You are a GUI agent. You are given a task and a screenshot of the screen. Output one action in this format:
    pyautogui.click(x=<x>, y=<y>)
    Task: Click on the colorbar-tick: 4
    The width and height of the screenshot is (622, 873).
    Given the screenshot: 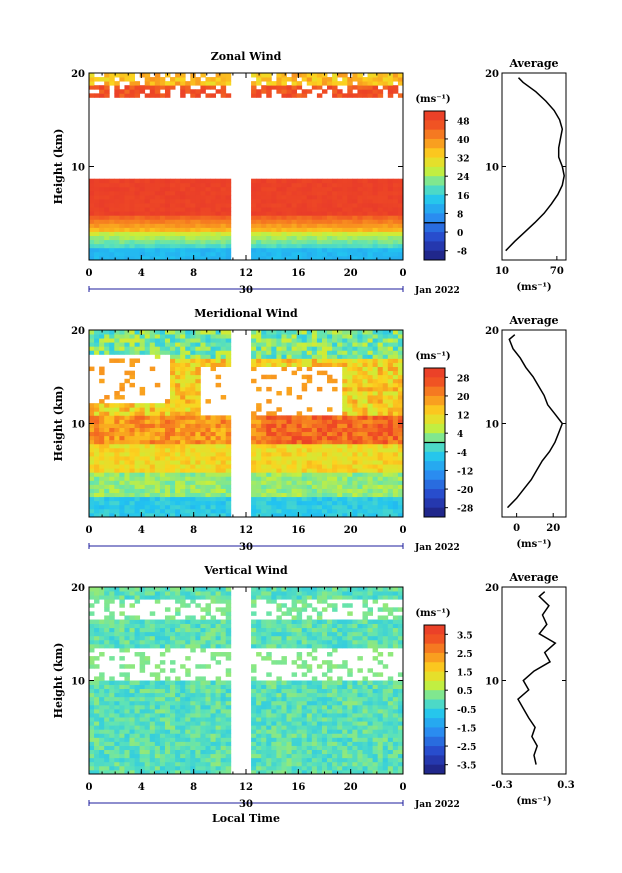 What is the action you would take?
    pyautogui.click(x=460, y=435)
    